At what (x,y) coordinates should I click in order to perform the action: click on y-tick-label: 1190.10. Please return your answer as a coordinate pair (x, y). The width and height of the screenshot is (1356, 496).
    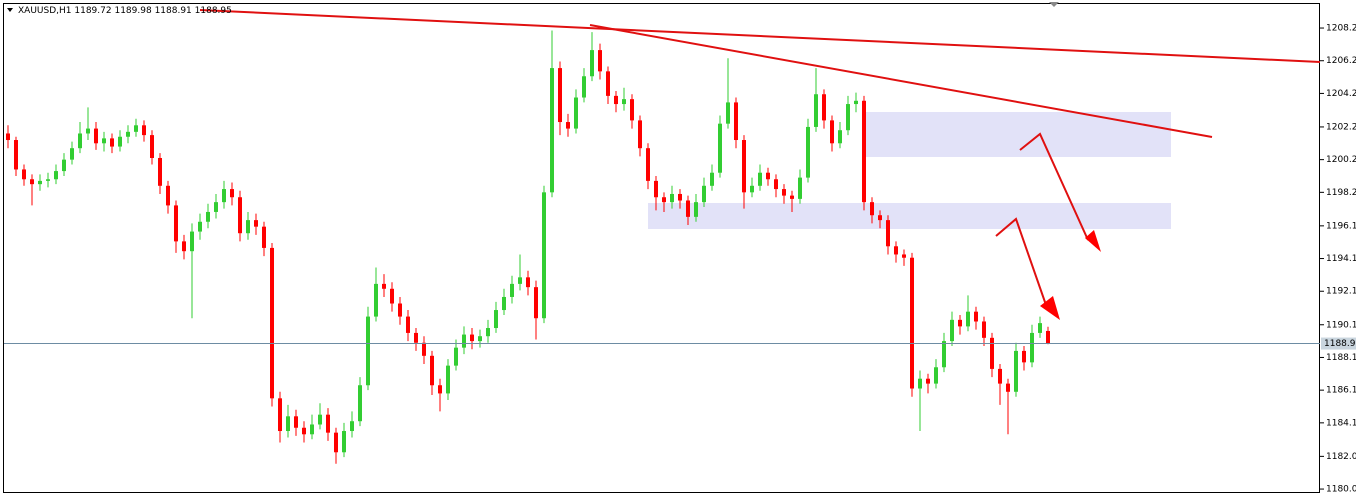
    Looking at the image, I should click on (1341, 325).